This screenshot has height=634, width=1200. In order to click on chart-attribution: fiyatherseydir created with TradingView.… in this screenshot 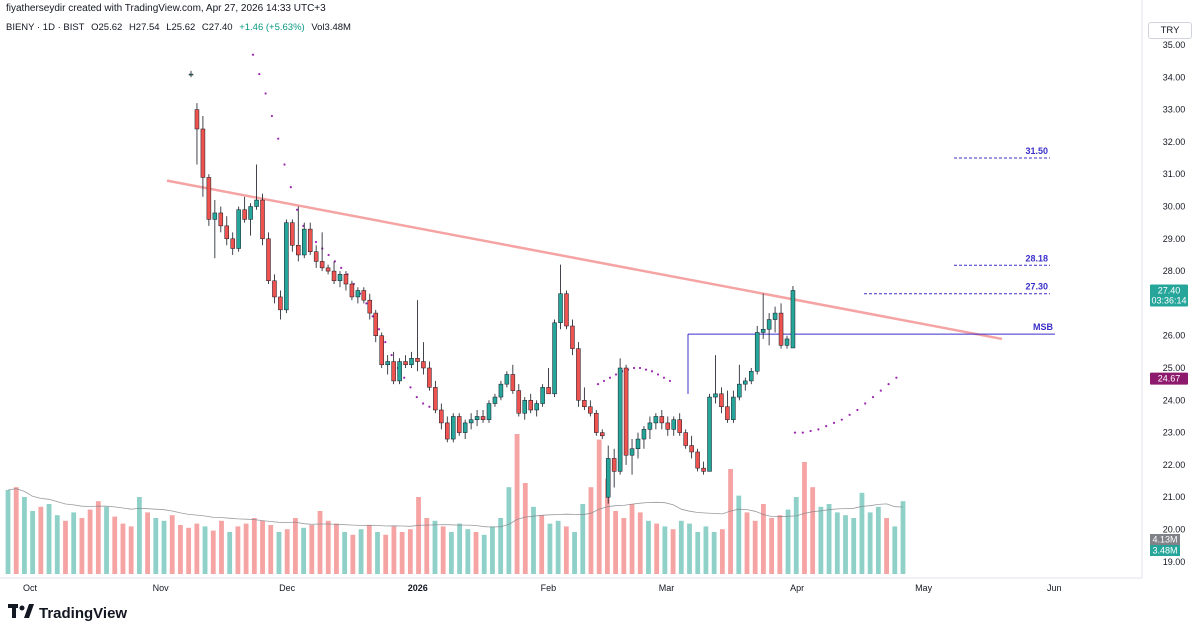, I will do `click(166, 8)`.